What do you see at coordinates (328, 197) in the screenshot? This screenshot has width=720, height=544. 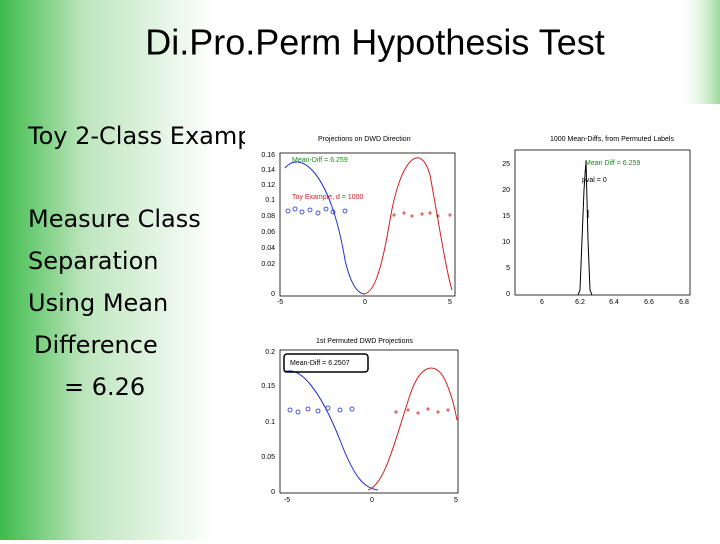 I see `annotation: Toy Example, d = 1000` at bounding box center [328, 197].